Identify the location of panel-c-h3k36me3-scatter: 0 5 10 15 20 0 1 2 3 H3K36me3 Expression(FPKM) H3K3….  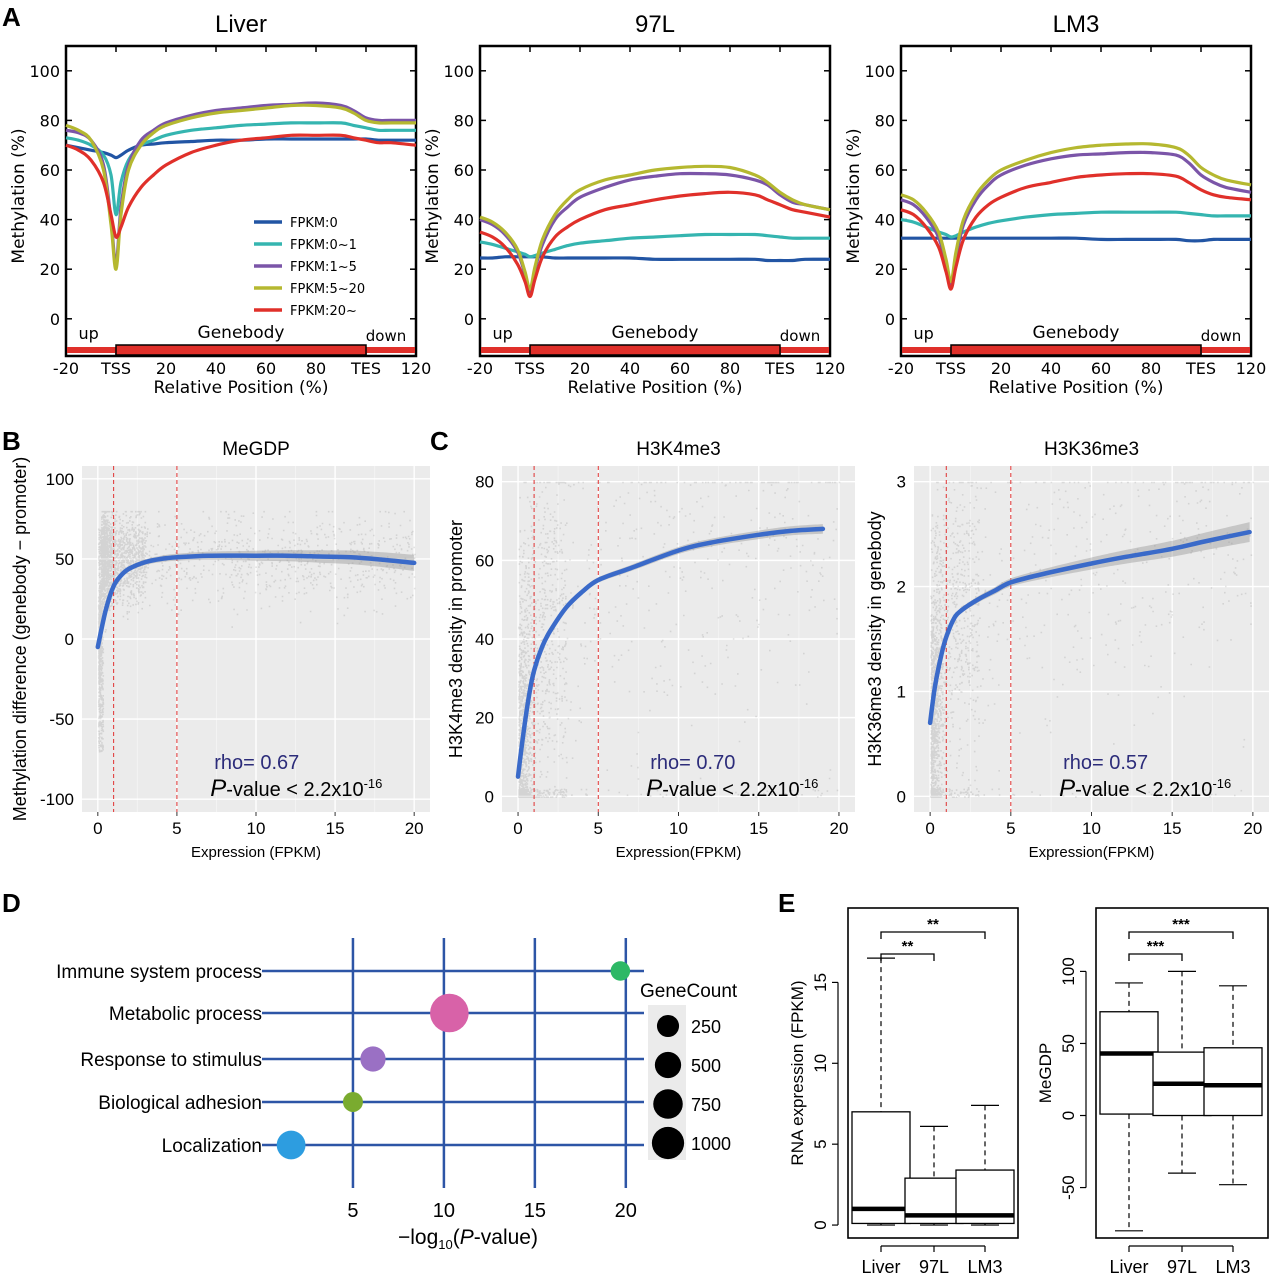
(1067, 650).